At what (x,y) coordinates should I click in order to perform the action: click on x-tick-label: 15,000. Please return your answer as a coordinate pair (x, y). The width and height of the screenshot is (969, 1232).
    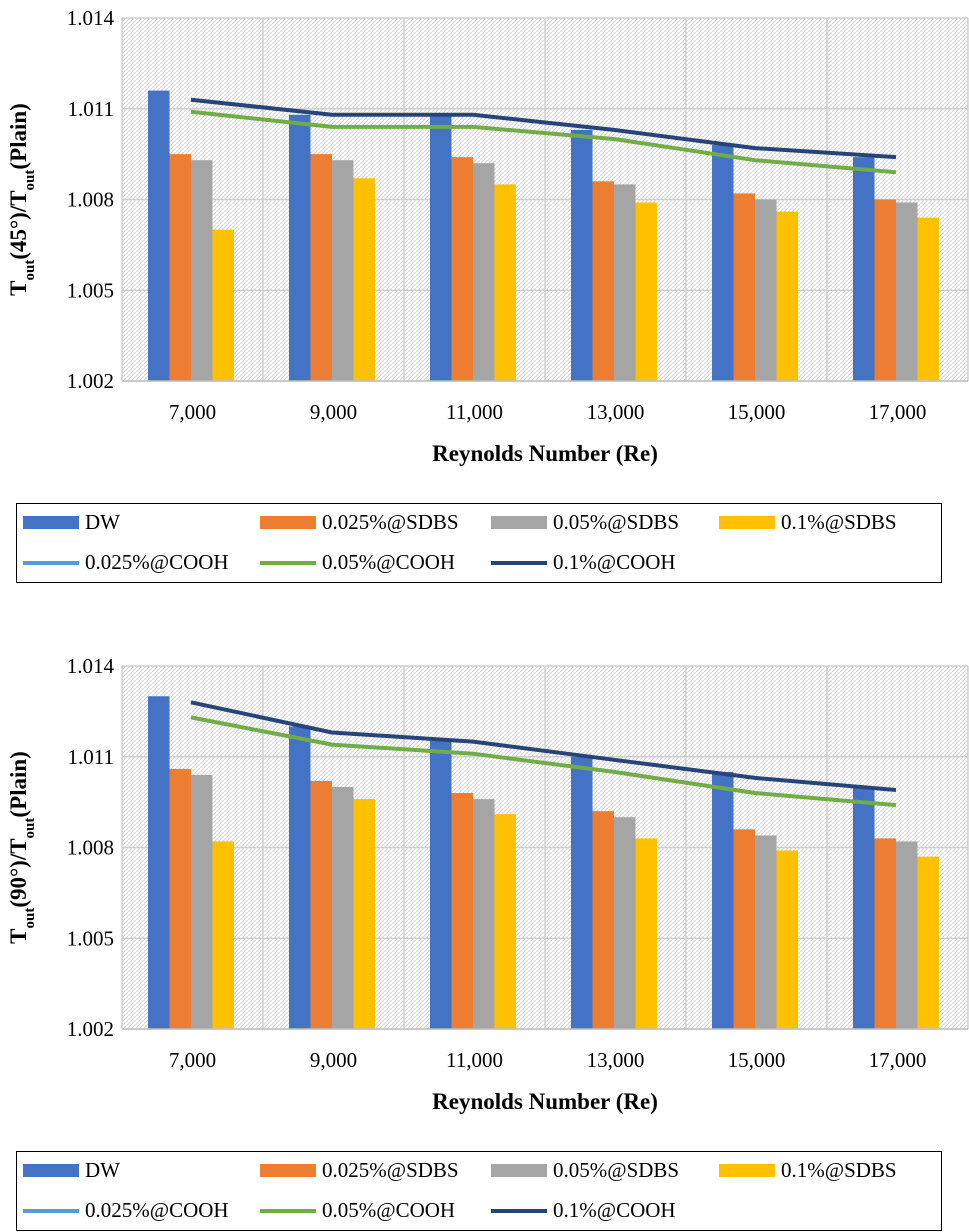
    Looking at the image, I should click on (757, 1060).